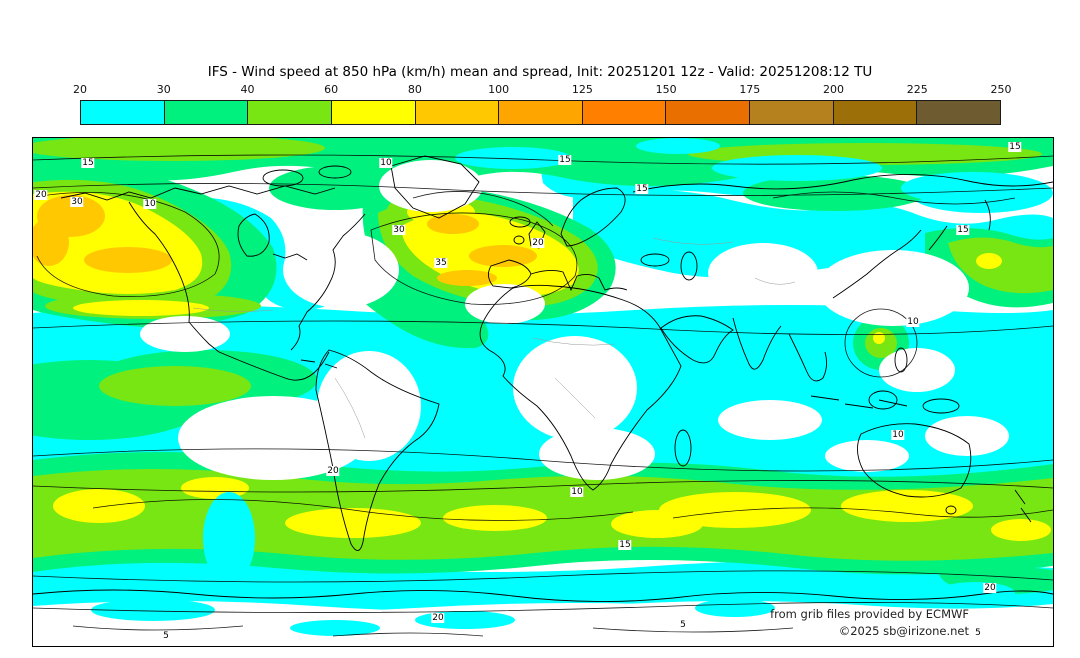  Describe the element at coordinates (247, 89) in the screenshot. I see `colorbar-tick-40: 40` at that location.